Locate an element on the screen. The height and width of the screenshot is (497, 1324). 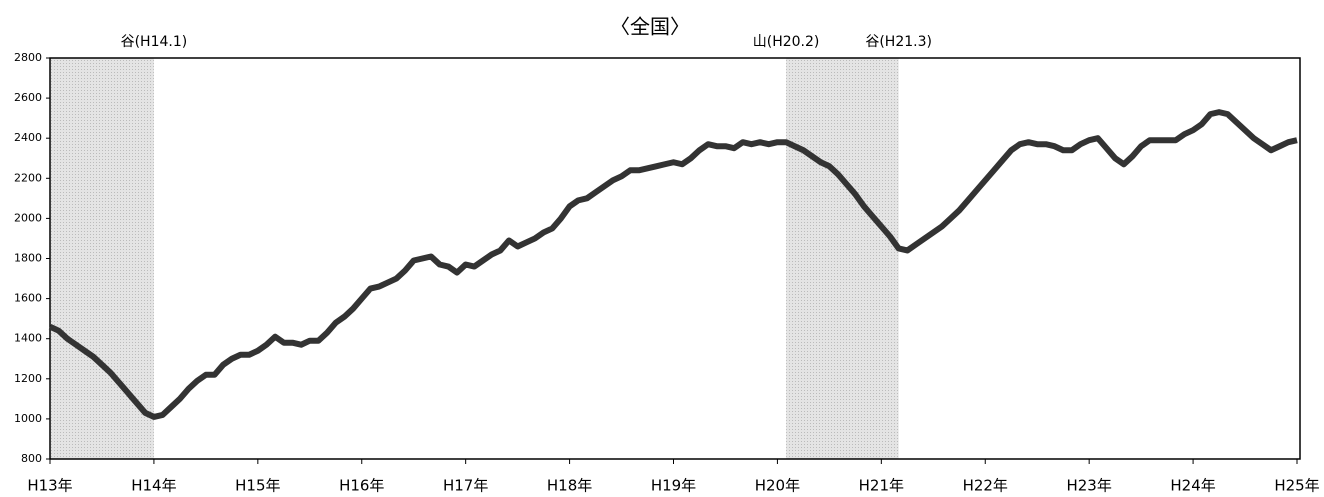
annotation: 谷(H14.1) is located at coordinates (154, 42).